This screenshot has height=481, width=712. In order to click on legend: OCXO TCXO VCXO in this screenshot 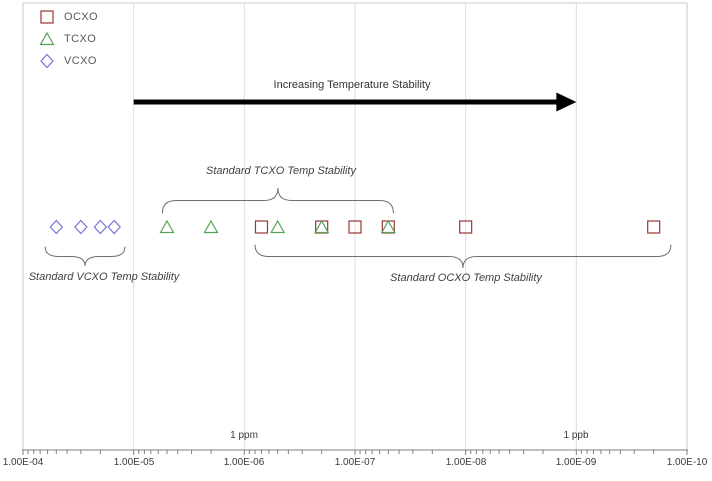, I will do `click(68, 39)`.